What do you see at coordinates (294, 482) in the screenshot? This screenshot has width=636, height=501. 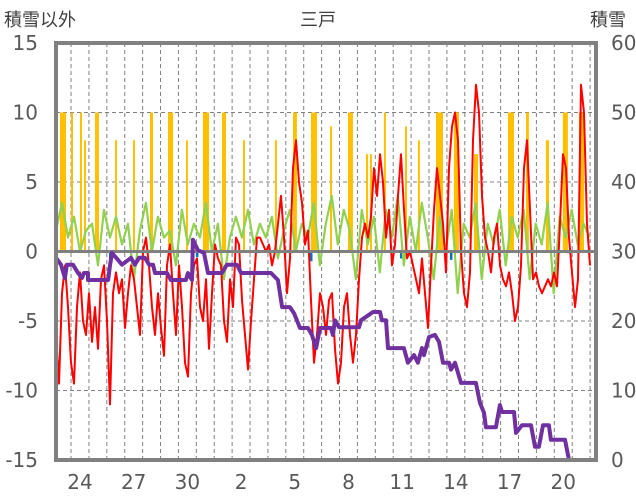 I see `x-tick-label: 5` at bounding box center [294, 482].